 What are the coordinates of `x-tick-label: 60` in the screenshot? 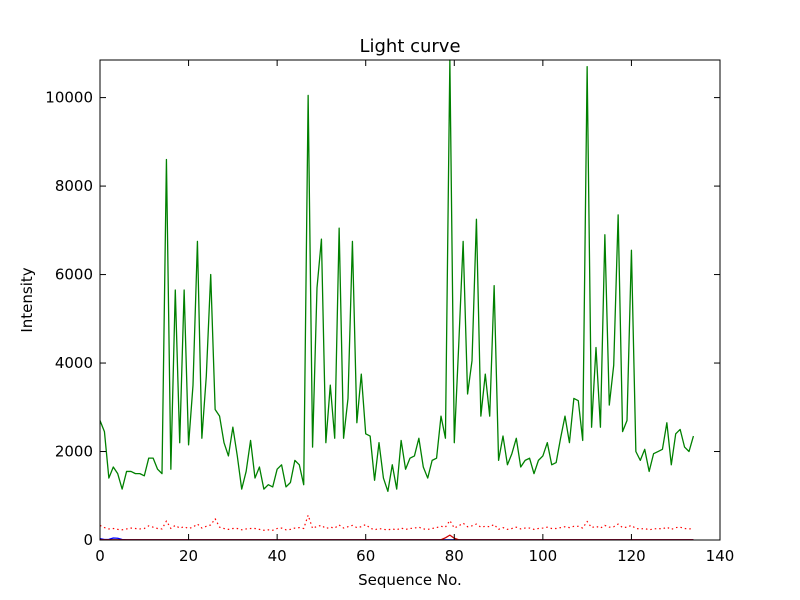 It's located at (365, 556).